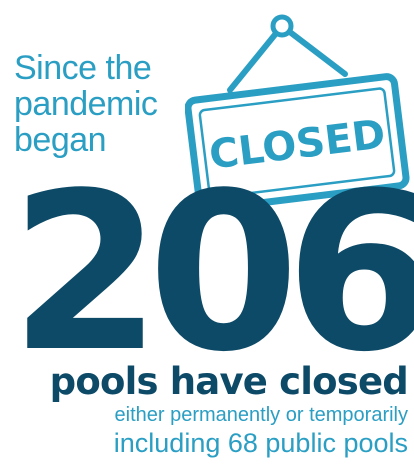 The width and height of the screenshot is (414, 470). I want to click on intro-text: Since the pandemic began, so click(104, 104).